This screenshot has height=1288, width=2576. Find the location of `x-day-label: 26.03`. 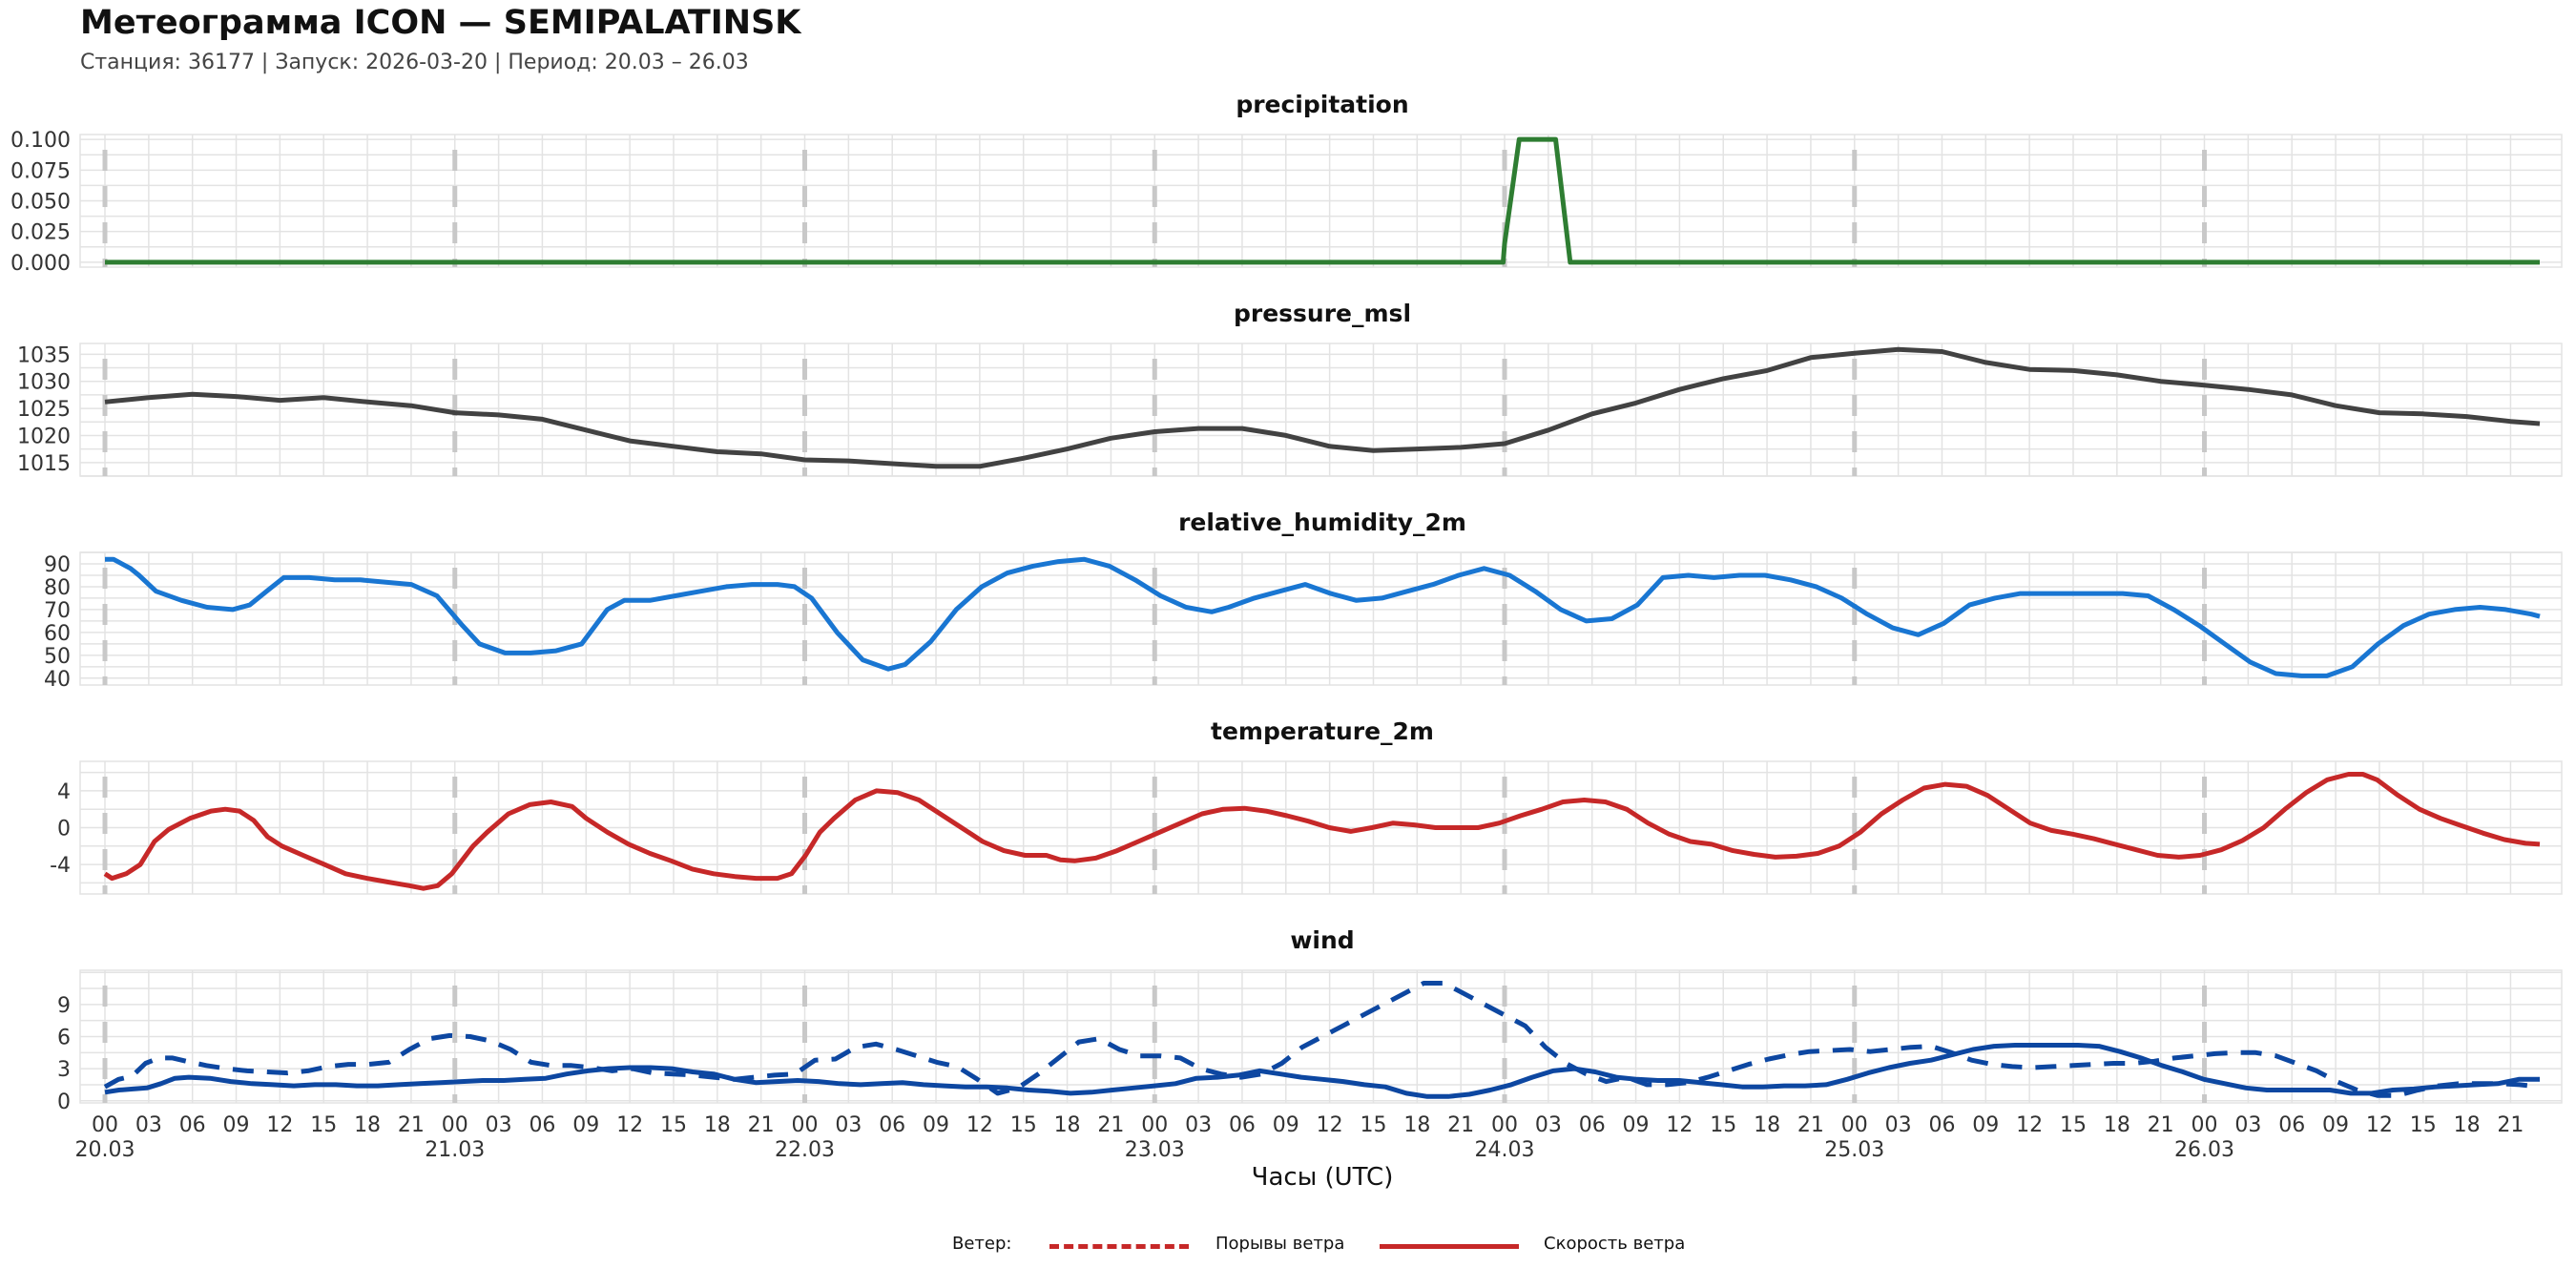

x-day-label: 26.03 is located at coordinates (2204, 1150).